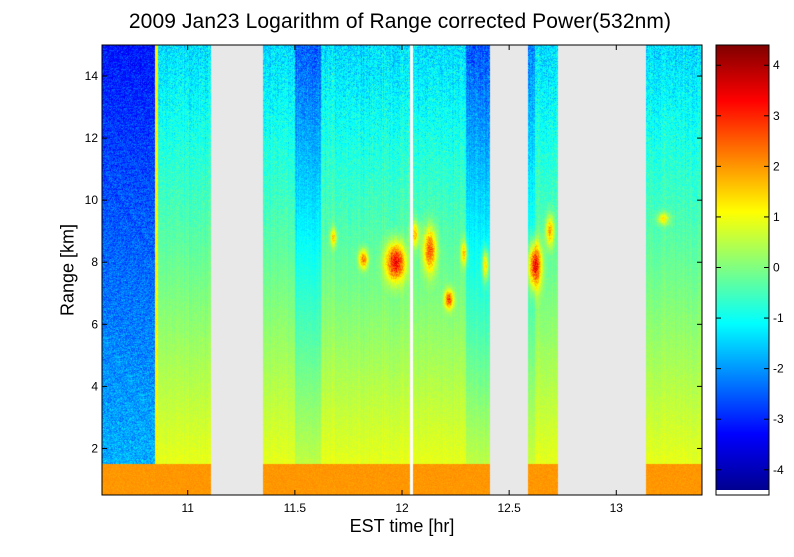 The width and height of the screenshot is (794, 557). I want to click on colorbar-tick-label: -3, so click(778, 419).